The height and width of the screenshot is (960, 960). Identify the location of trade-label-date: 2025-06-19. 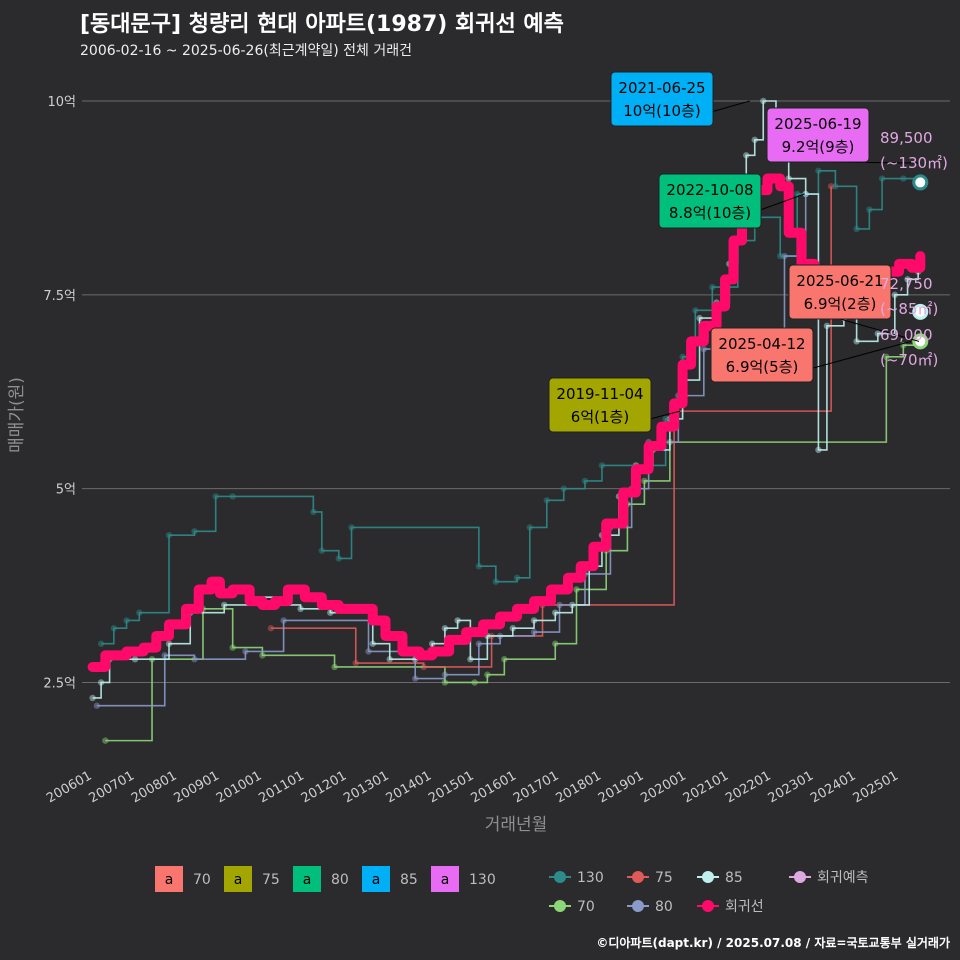
(817, 124).